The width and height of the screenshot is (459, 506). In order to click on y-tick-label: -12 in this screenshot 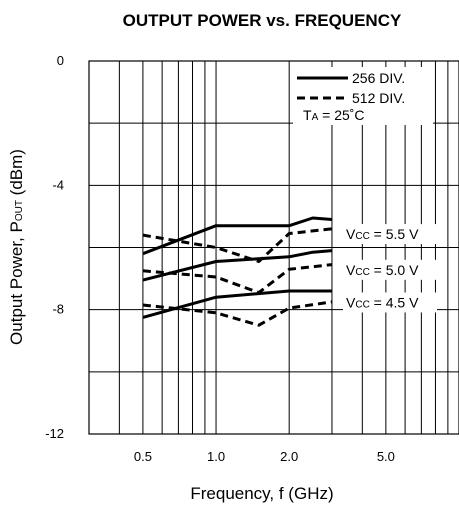, I will do `click(54, 433)`.